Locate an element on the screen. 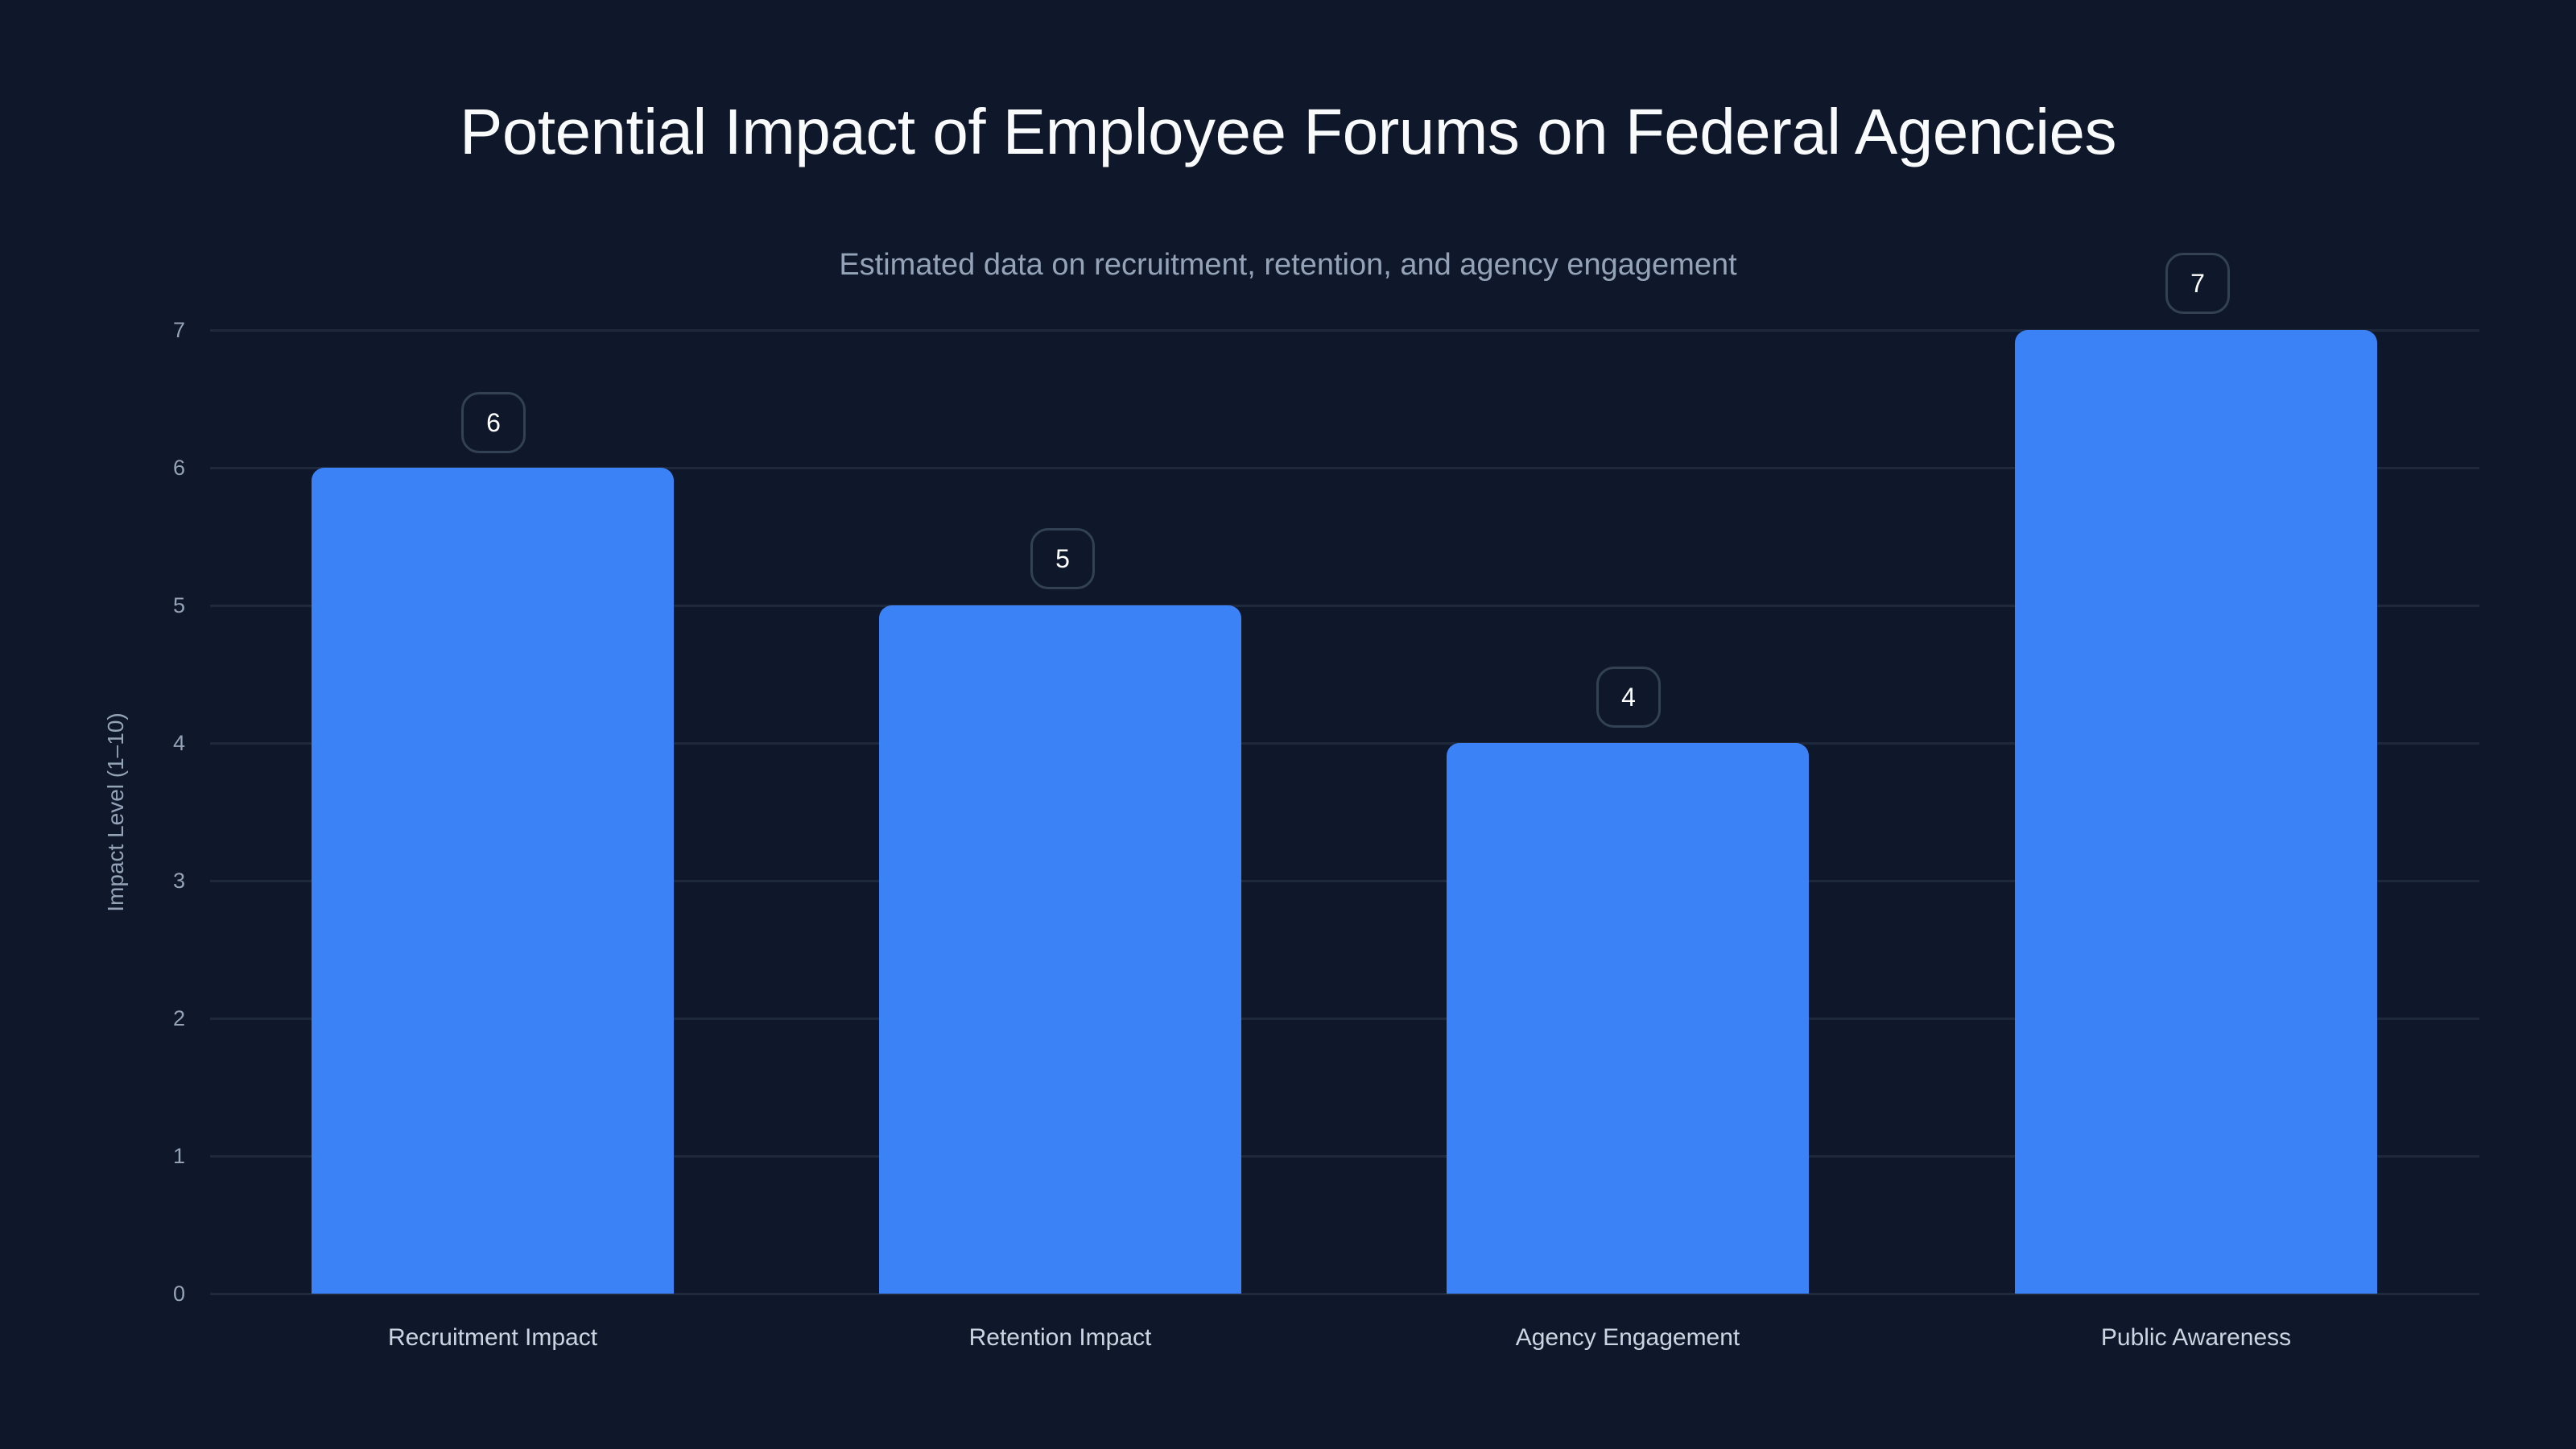 Image resolution: width=2576 pixels, height=1449 pixels. bar-agency-engagement is located at coordinates (1628, 1018).